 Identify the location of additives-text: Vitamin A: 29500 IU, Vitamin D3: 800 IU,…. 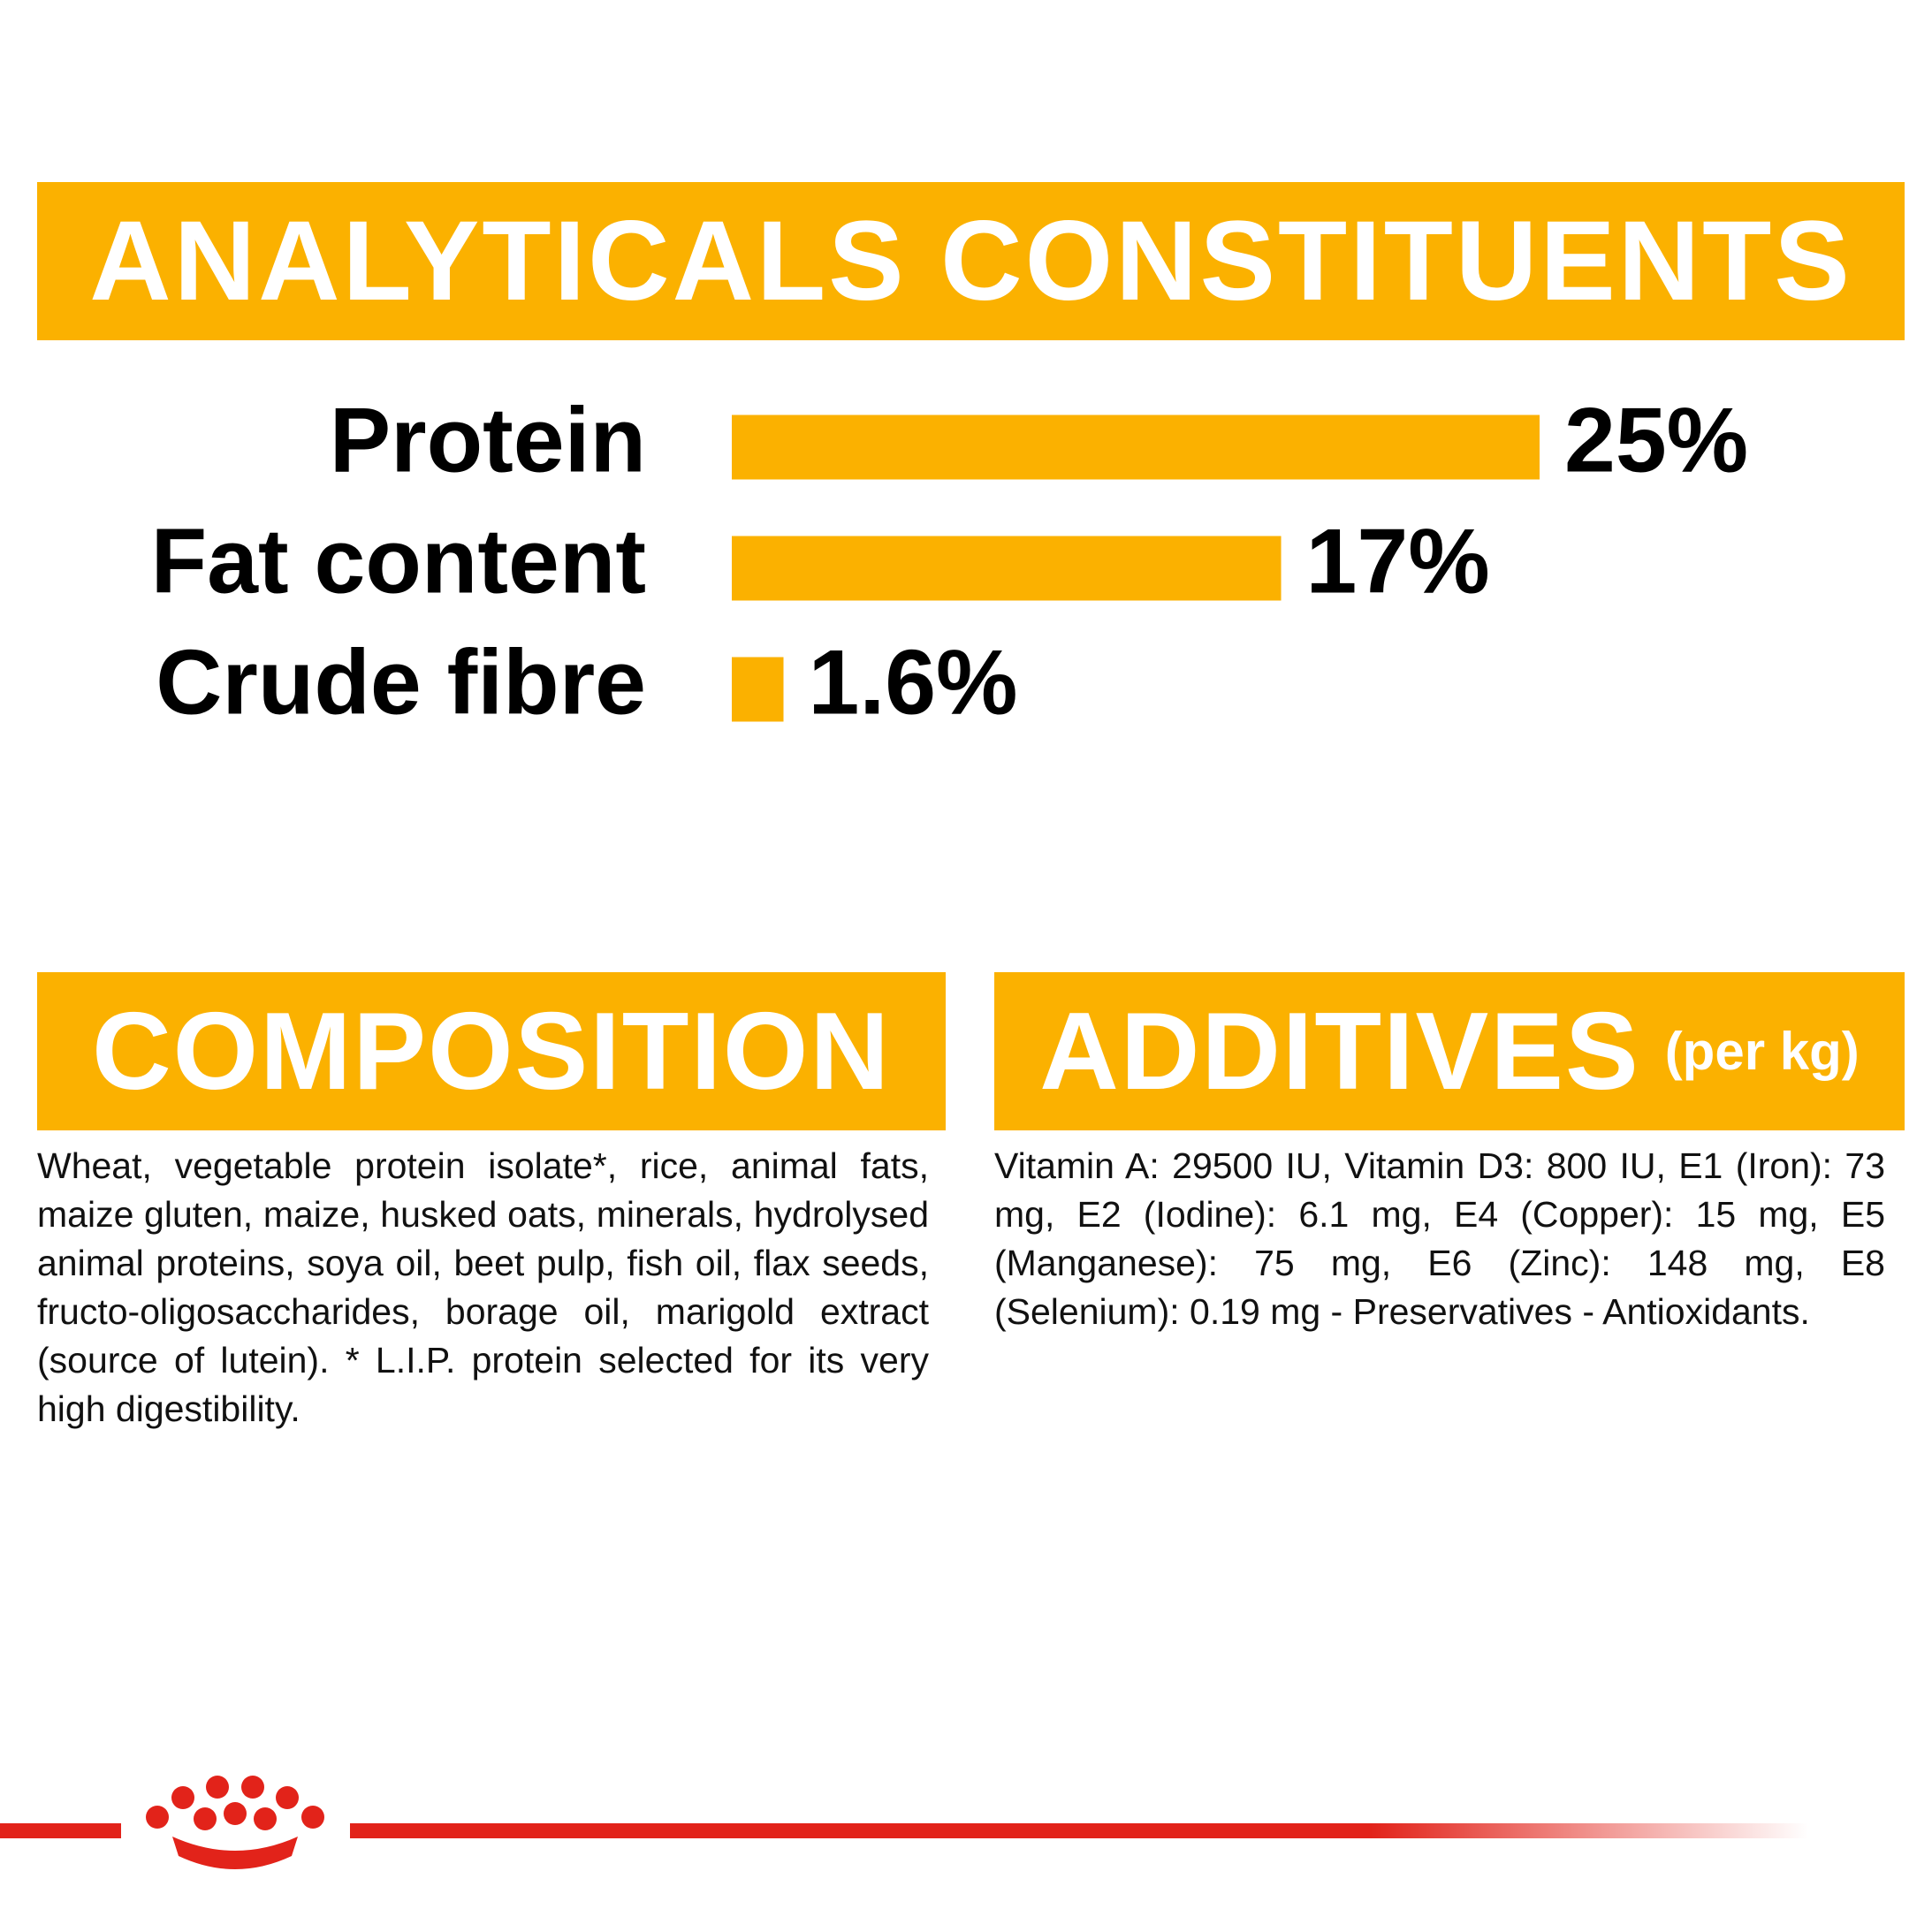
(1439, 1239).